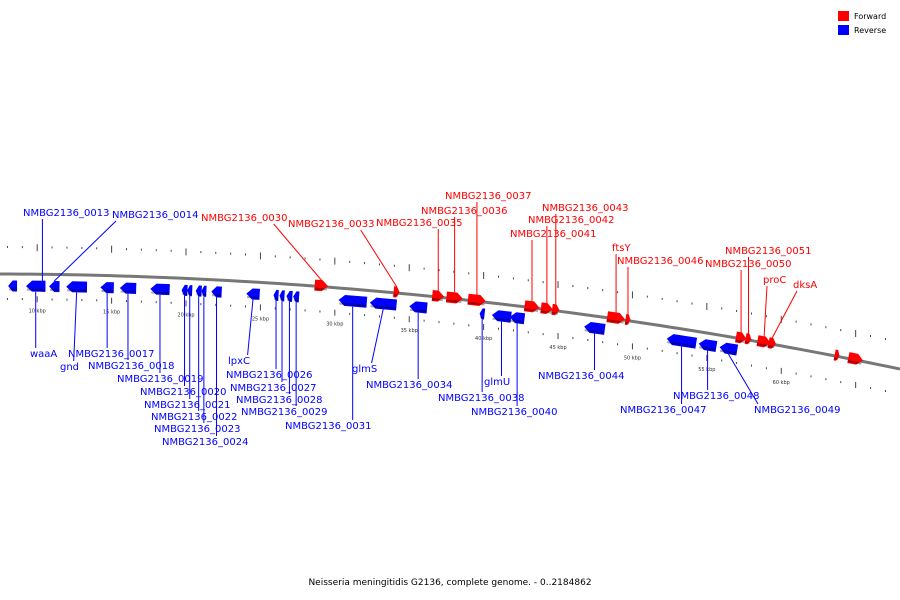  I want to click on gene-label: NMBG2136_0037, so click(488, 196).